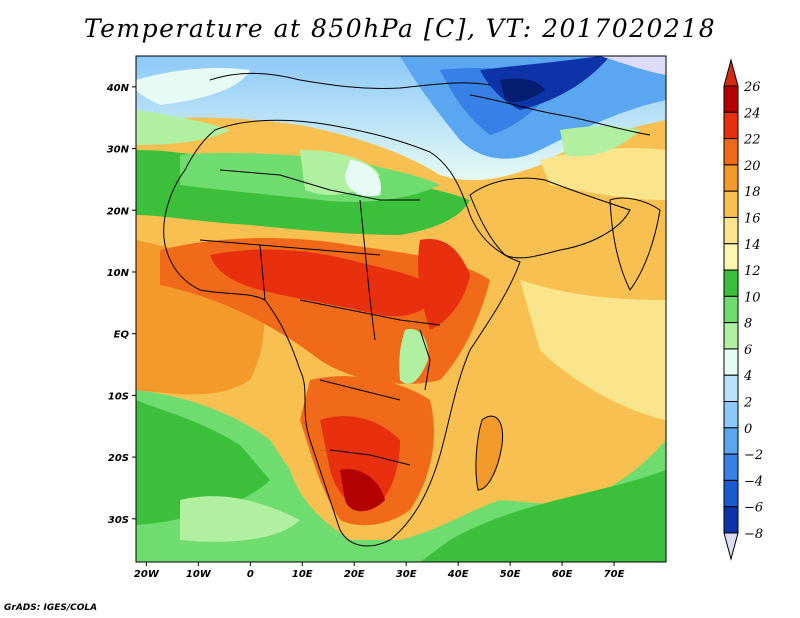  Describe the element at coordinates (510, 574) in the screenshot. I see `x-tick-label: 50E` at that location.